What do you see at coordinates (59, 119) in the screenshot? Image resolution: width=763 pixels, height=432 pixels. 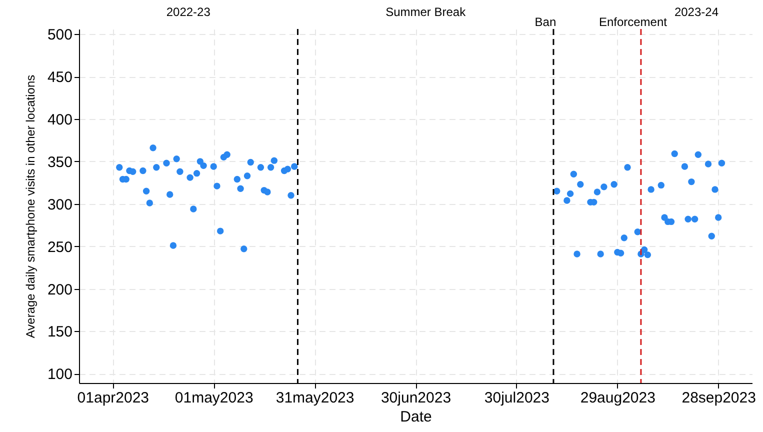 I see `y-tick-label: 400` at bounding box center [59, 119].